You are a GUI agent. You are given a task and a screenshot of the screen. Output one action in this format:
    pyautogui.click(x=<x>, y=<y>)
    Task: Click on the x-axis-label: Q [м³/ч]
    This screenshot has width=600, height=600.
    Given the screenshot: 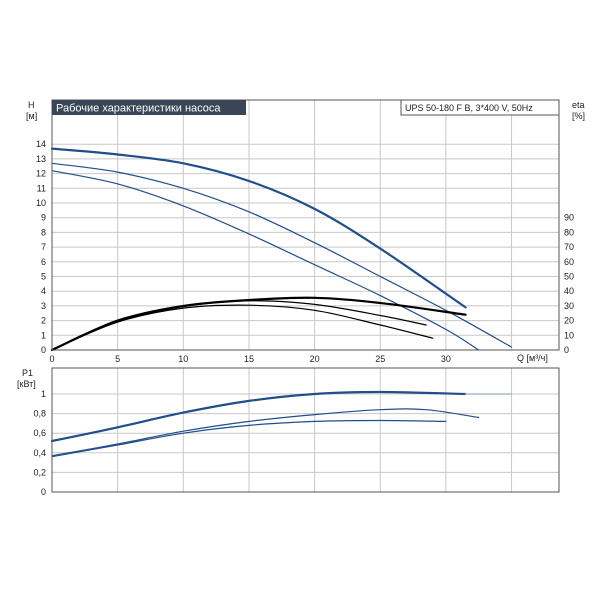 What is the action you would take?
    pyautogui.click(x=532, y=358)
    